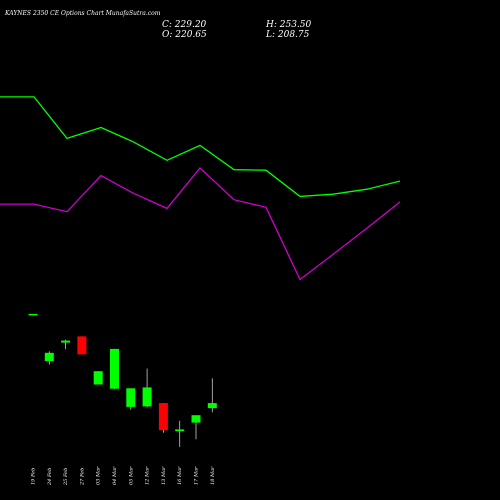  Describe the element at coordinates (184, 25) in the screenshot. I see `close-value: C: 229.20` at that location.